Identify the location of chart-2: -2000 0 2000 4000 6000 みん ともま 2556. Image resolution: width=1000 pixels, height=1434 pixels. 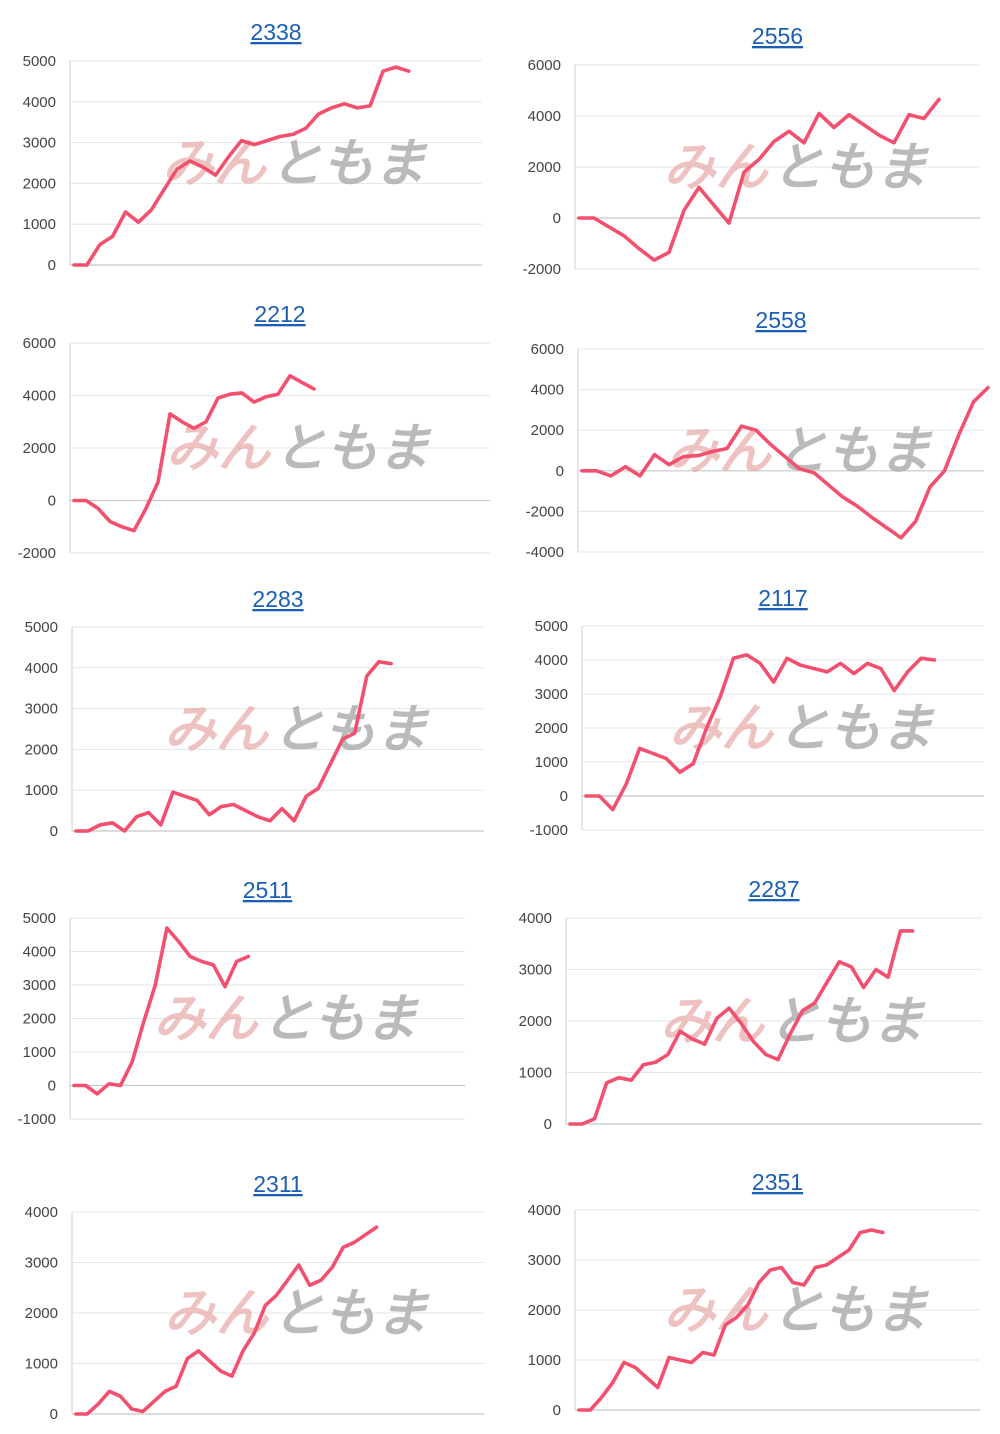
(751, 150).